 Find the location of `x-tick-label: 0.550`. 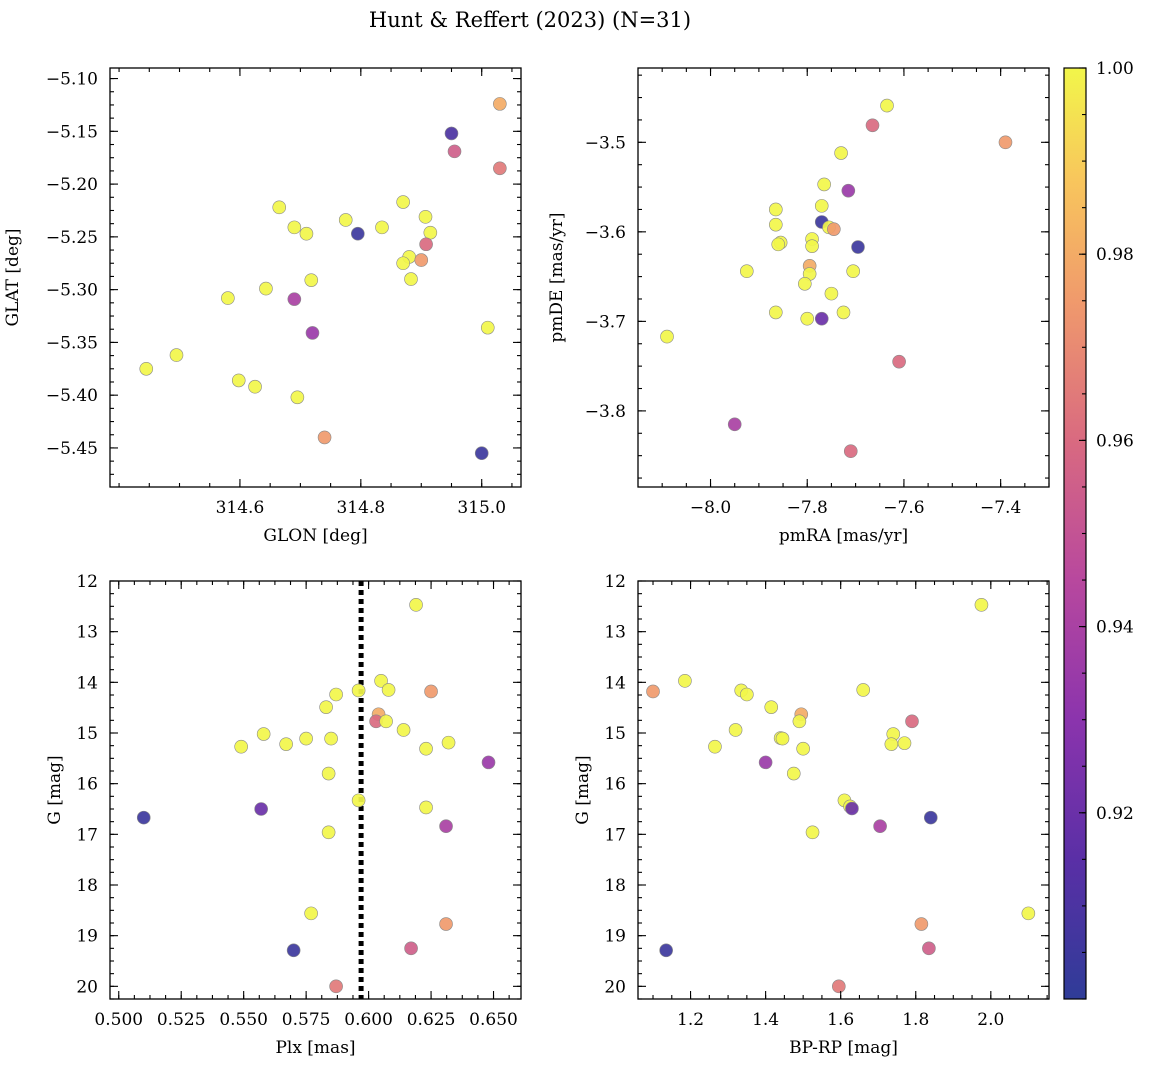

x-tick-label: 0.550 is located at coordinates (243, 1020).